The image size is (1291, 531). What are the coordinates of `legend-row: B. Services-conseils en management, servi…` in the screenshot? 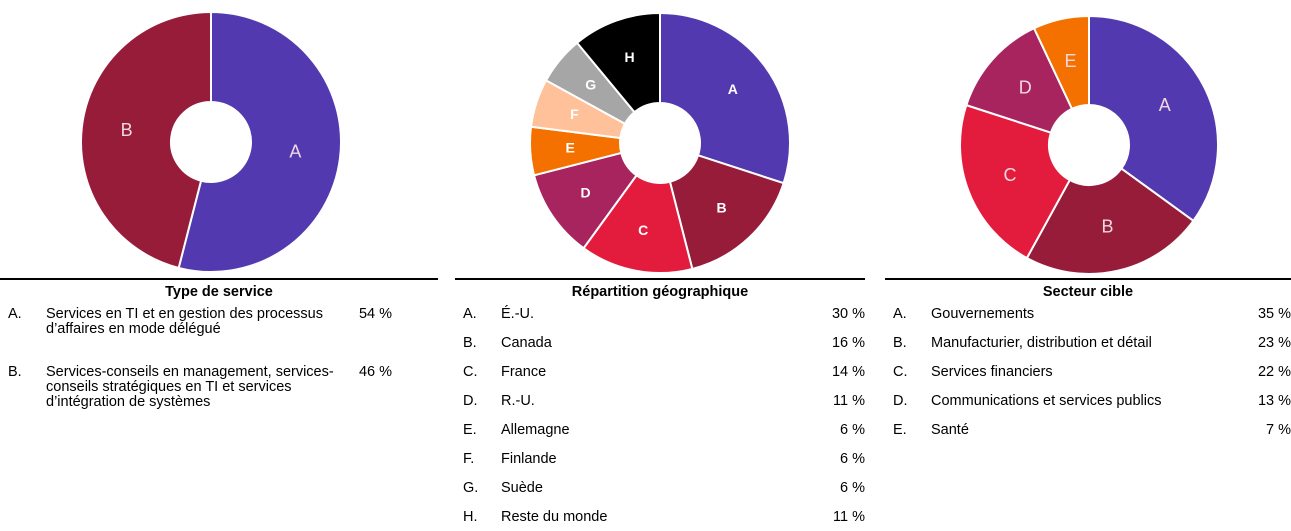 It's located at (219, 387).